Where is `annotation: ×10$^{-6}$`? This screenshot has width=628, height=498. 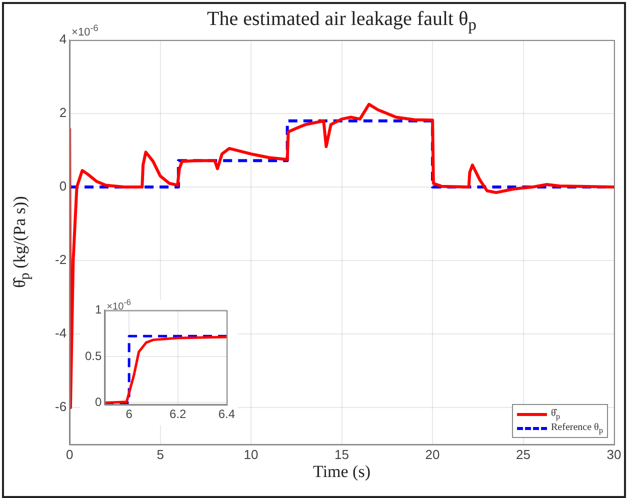
annotation: ×10$^{-6}$ is located at coordinates (119, 305).